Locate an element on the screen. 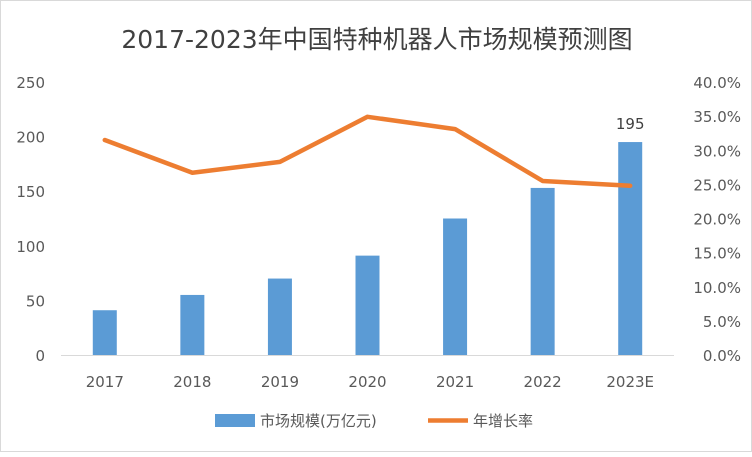  left-axis-tick-label: 100 is located at coordinates (30, 247).